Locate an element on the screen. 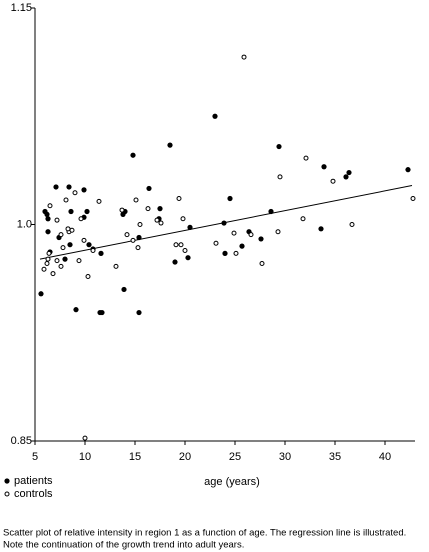 Image resolution: width=429 pixels, height=552 pixels. x-tick-label: 15 is located at coordinates (135, 457).